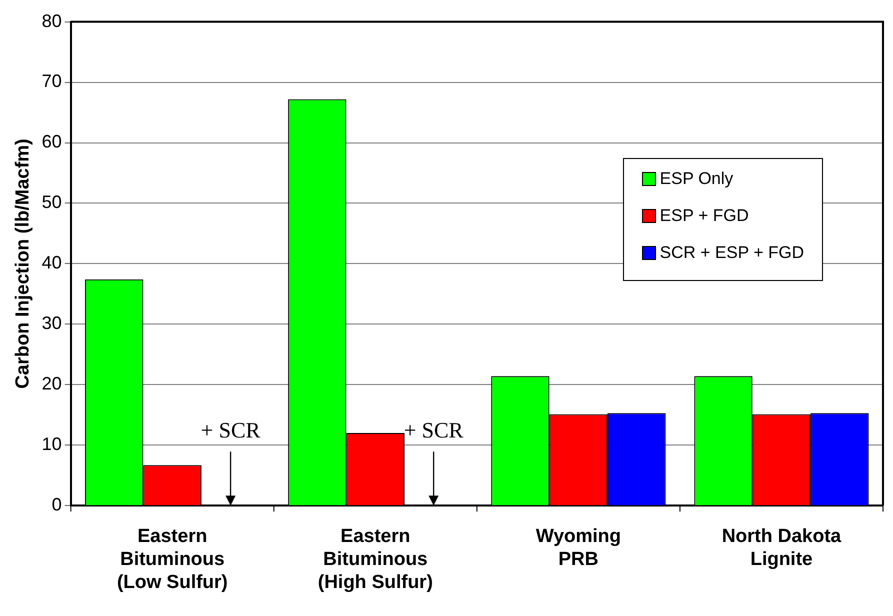  Describe the element at coordinates (697, 179) in the screenshot. I see `legend-label: ESP Only` at that location.